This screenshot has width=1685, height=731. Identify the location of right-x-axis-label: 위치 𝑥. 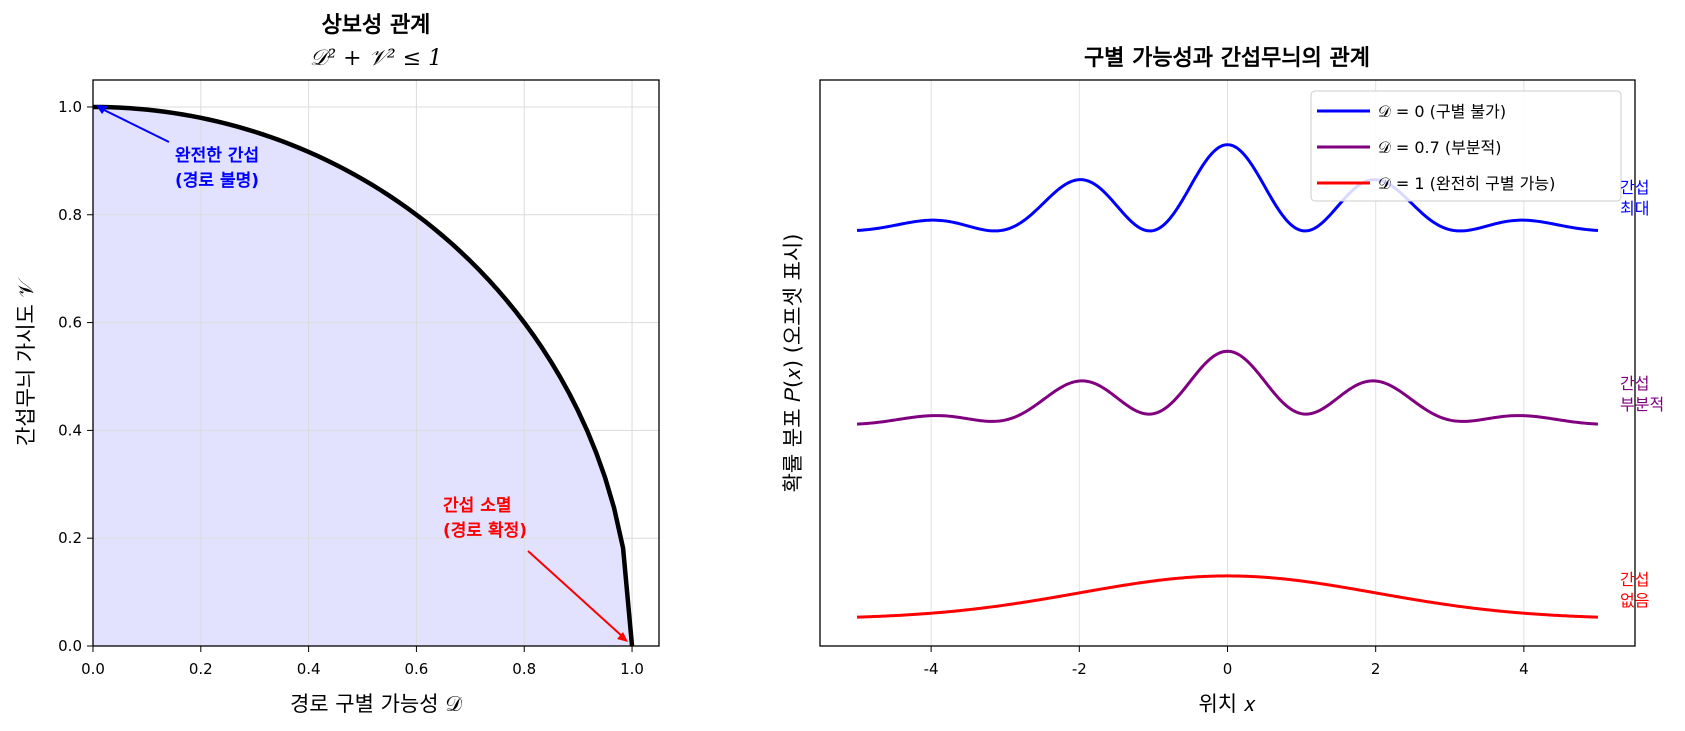
(1226, 704).